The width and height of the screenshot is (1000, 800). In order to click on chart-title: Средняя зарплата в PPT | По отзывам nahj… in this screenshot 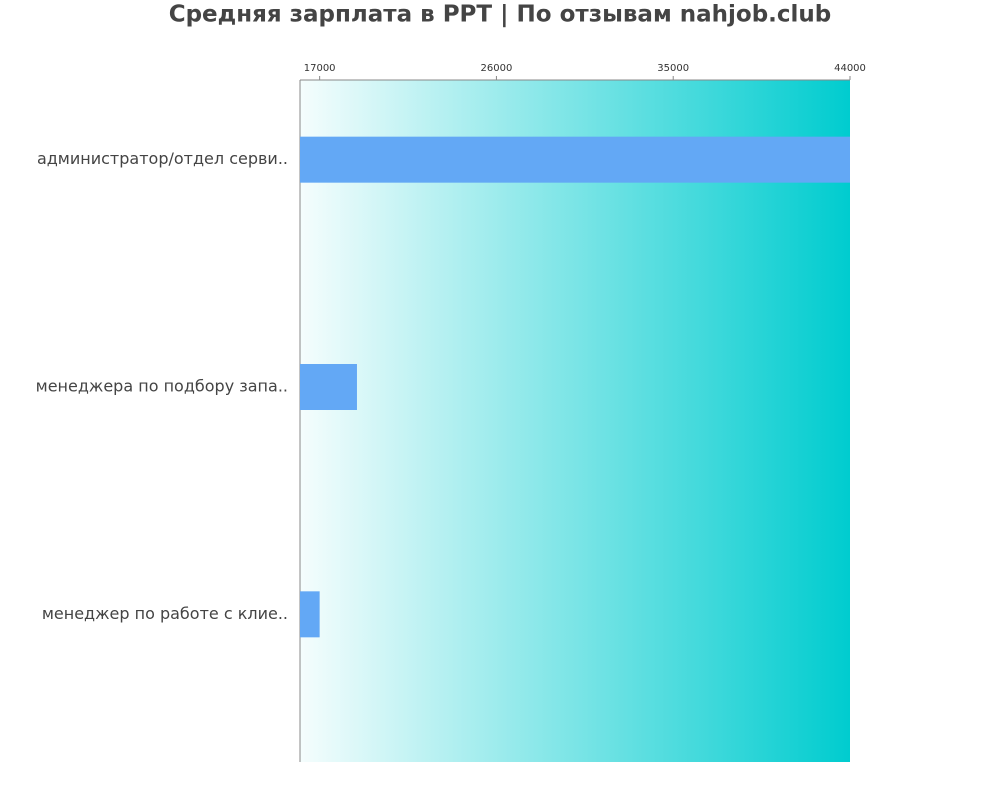, I will do `click(500, 15)`.